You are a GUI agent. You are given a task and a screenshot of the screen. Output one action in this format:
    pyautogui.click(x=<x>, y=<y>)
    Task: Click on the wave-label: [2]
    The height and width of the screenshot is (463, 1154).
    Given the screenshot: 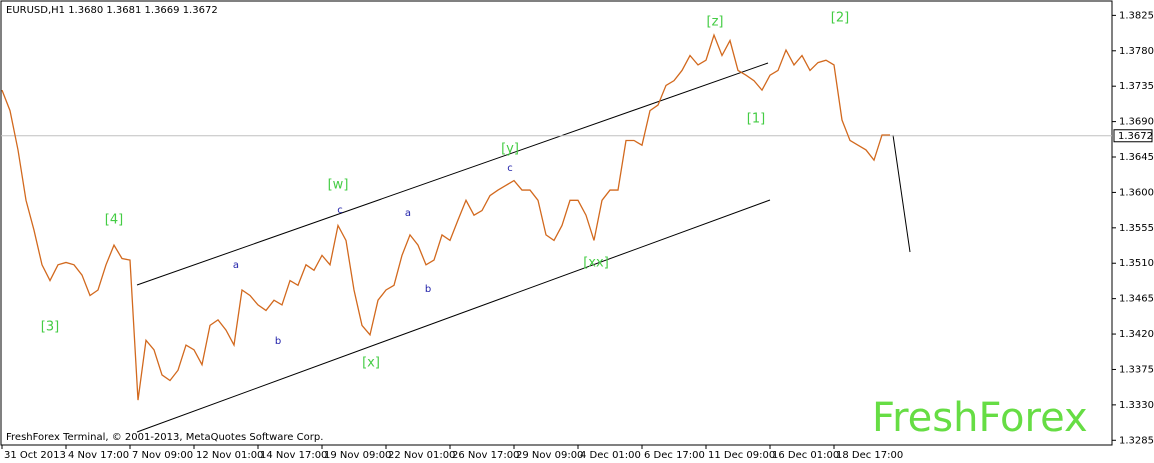 What is the action you would take?
    pyautogui.click(x=840, y=18)
    